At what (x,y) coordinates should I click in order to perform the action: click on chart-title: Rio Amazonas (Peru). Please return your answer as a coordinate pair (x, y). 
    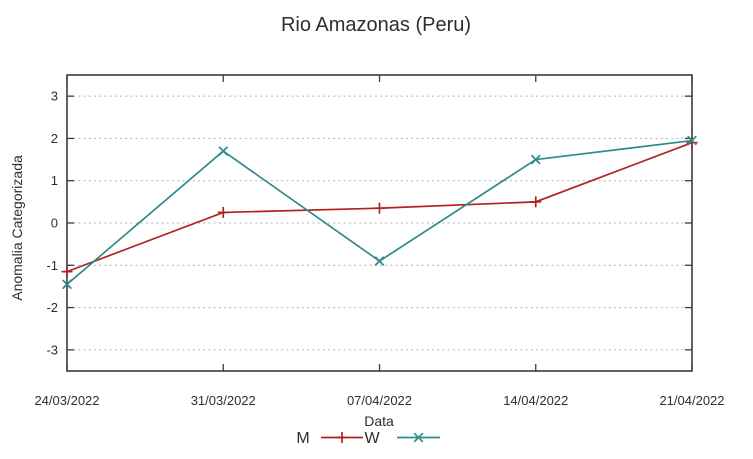
    Looking at the image, I should click on (376, 25).